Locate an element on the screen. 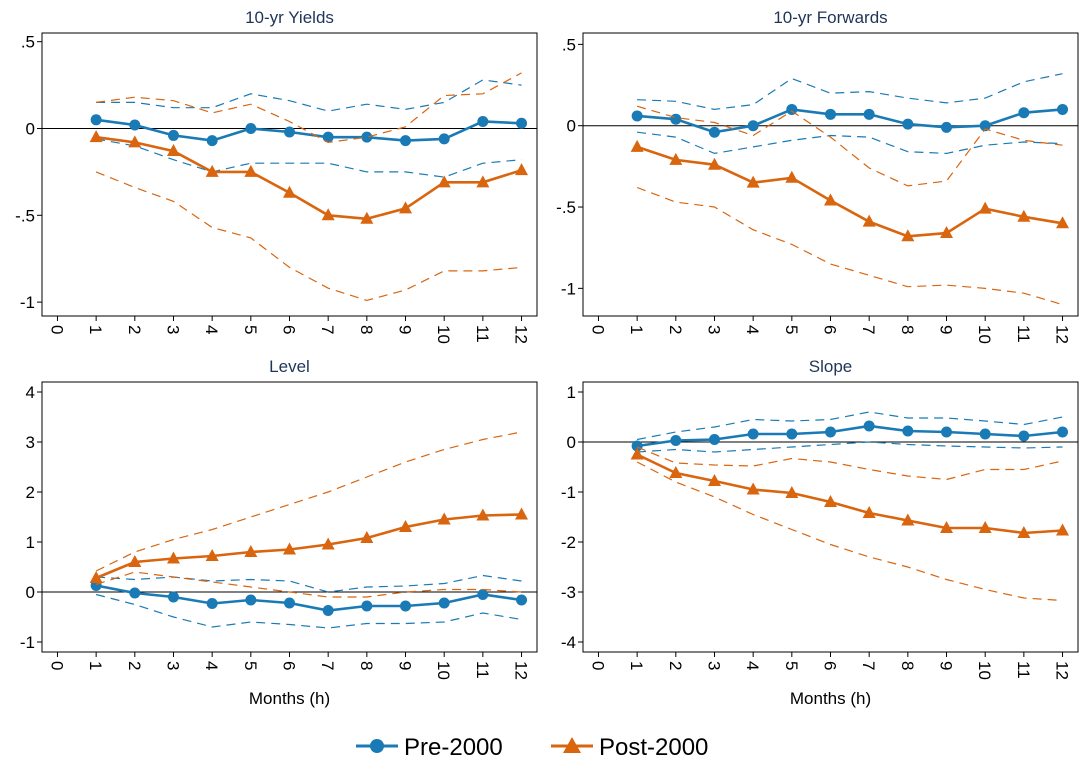 The height and width of the screenshot is (764, 1081). legend-pre-marker is located at coordinates (377, 746).